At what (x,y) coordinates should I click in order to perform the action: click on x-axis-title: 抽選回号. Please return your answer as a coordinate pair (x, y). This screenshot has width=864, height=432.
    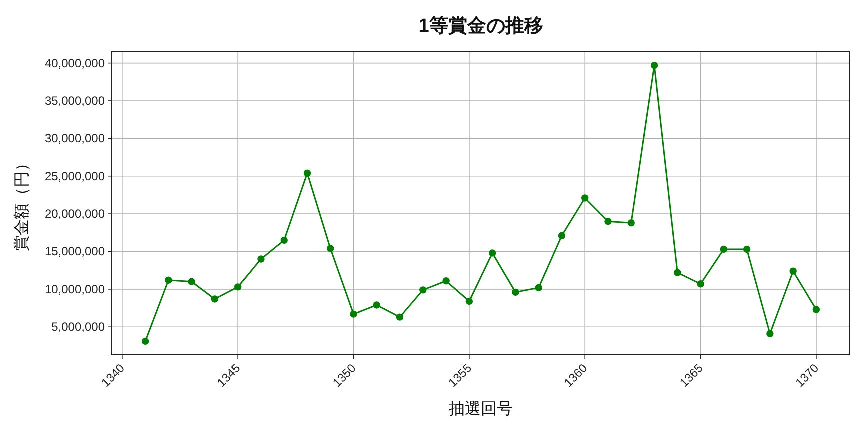
    Looking at the image, I should click on (481, 409).